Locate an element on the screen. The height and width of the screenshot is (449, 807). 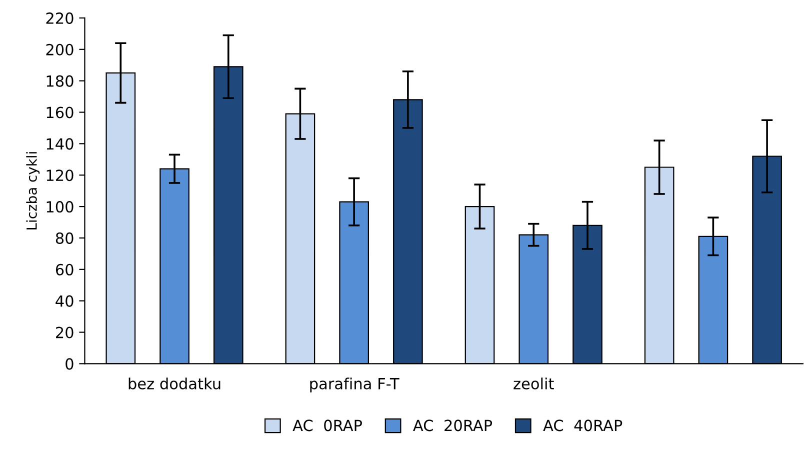
y-tick-label: 120 is located at coordinates (60, 176).